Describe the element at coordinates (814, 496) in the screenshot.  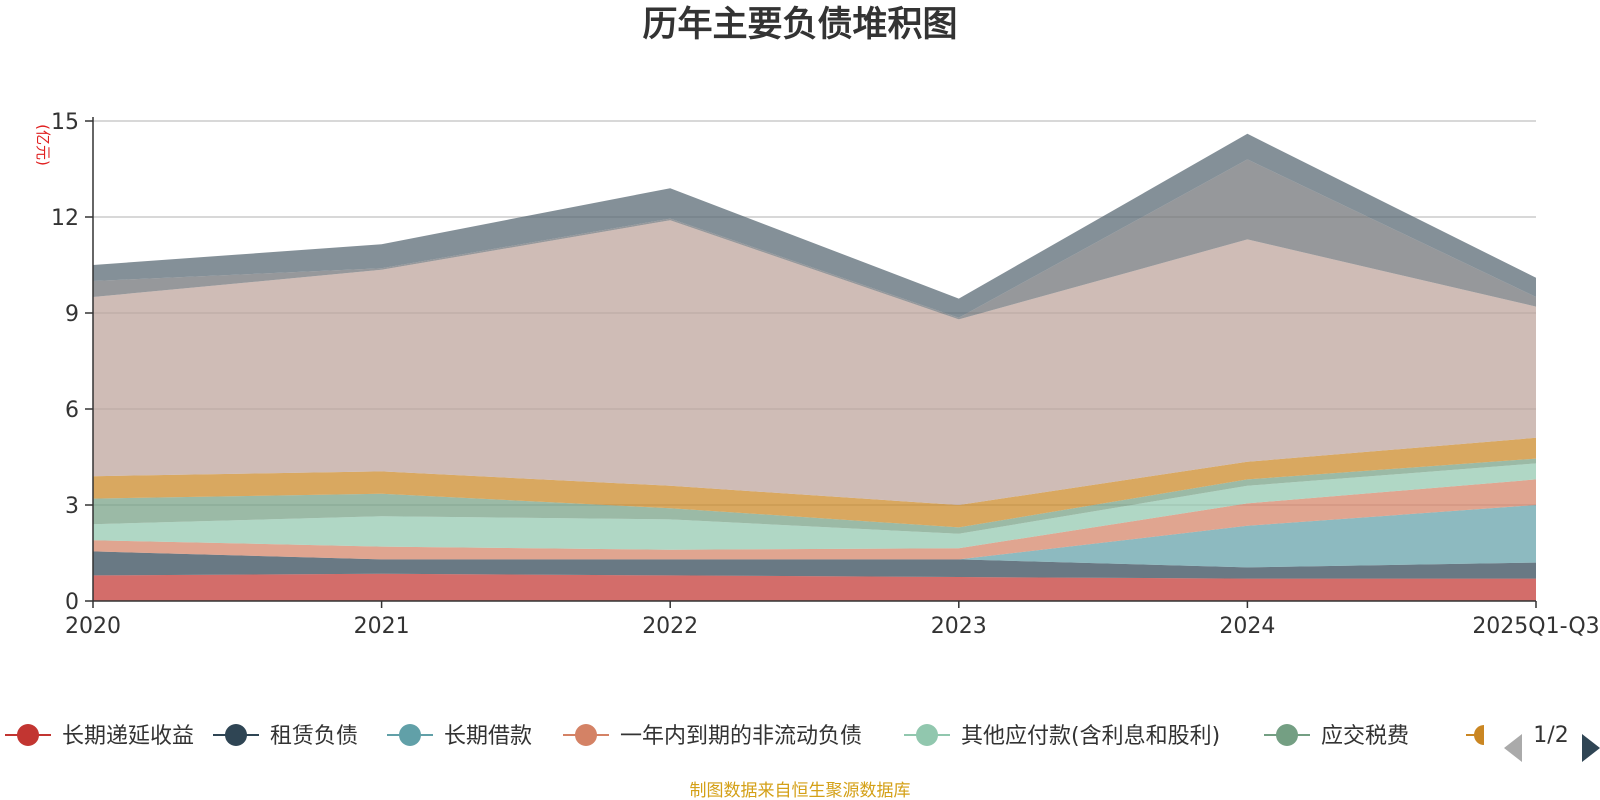
I see `area-应交税费` at that location.